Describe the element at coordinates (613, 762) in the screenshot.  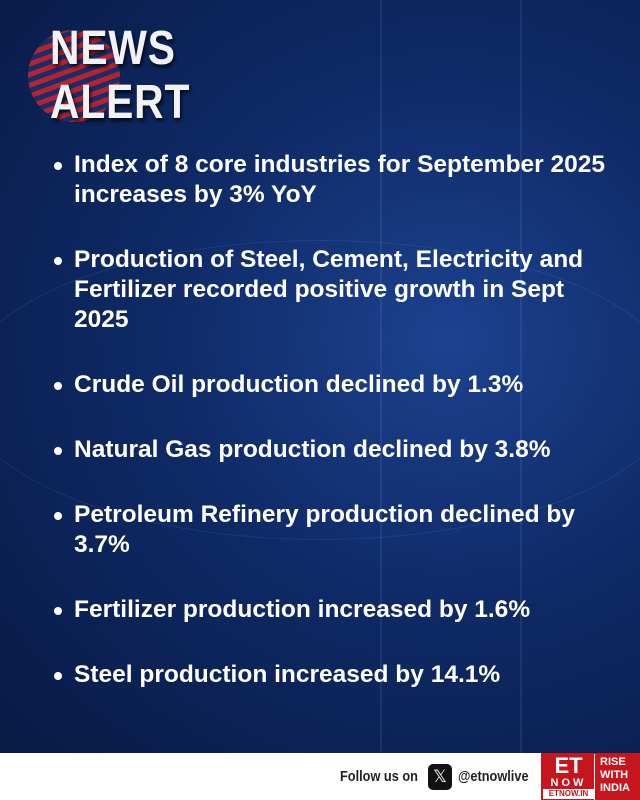
I see `tagline-rise: RISE` at that location.